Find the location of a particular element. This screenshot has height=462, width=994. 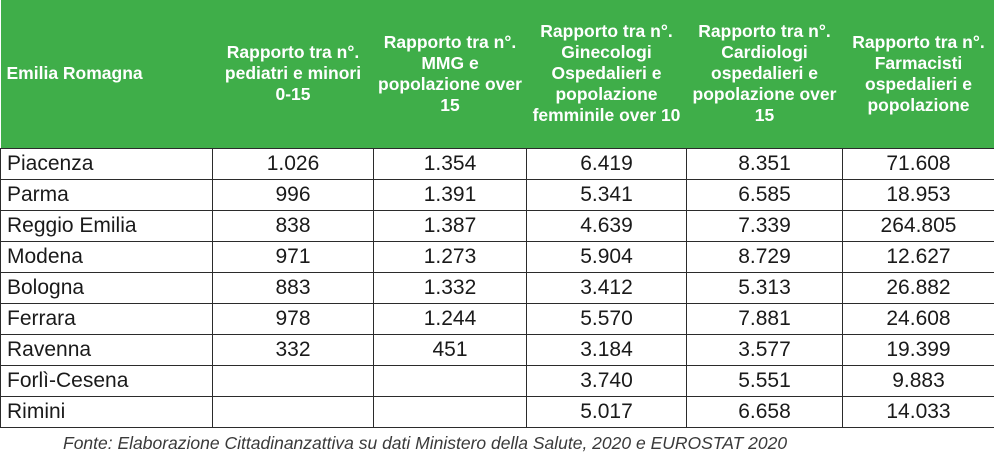

cell-province: Piacenza is located at coordinates (106, 163).